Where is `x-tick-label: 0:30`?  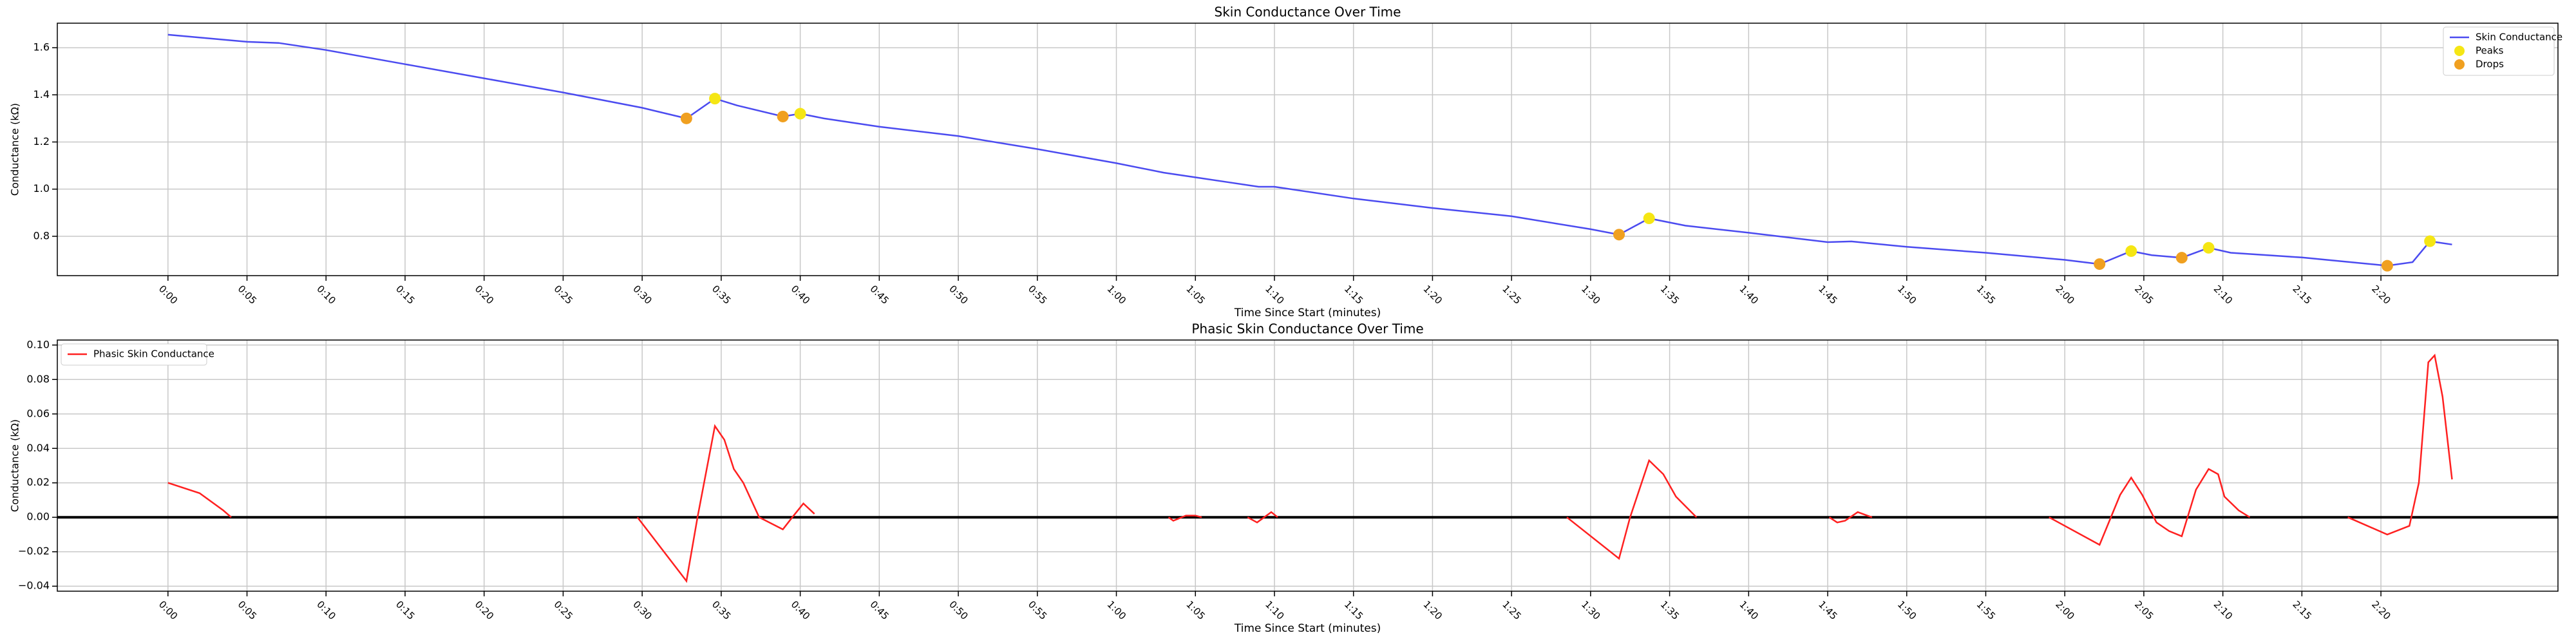 x-tick-label: 0:30 is located at coordinates (642, 295).